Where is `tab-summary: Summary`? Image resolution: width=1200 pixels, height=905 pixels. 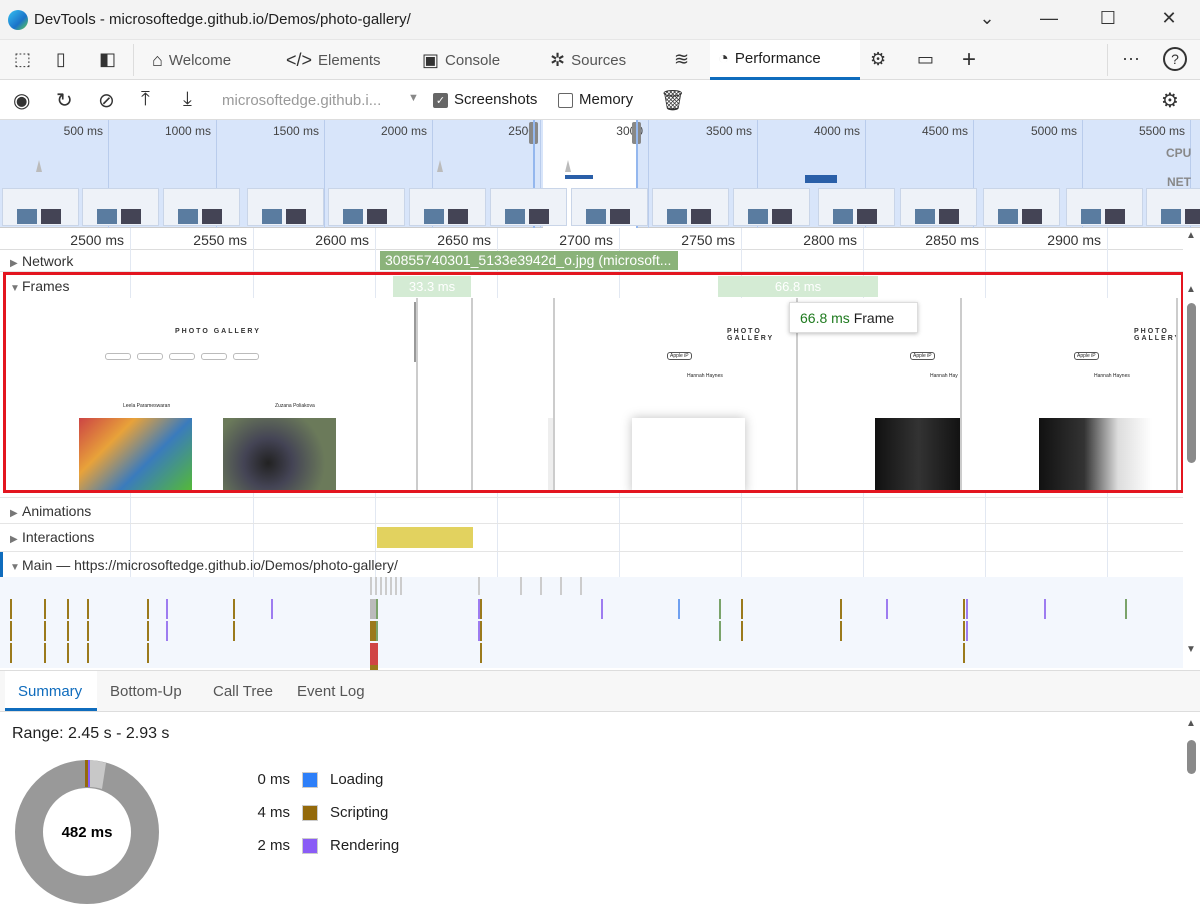 tab-summary: Summary is located at coordinates (50, 691).